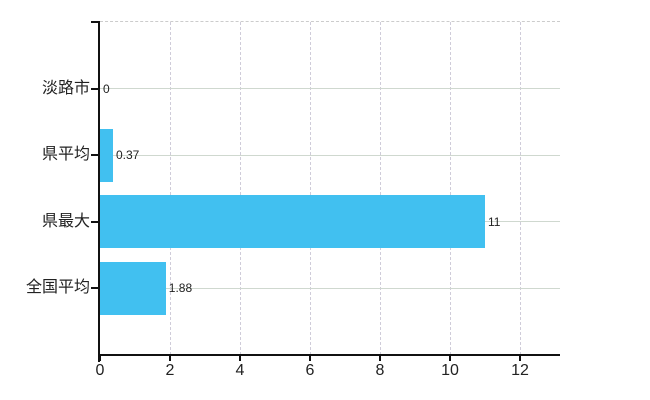 The image size is (650, 400). Describe the element at coordinates (520, 370) in the screenshot. I see `x-tick-label: 12` at that location.